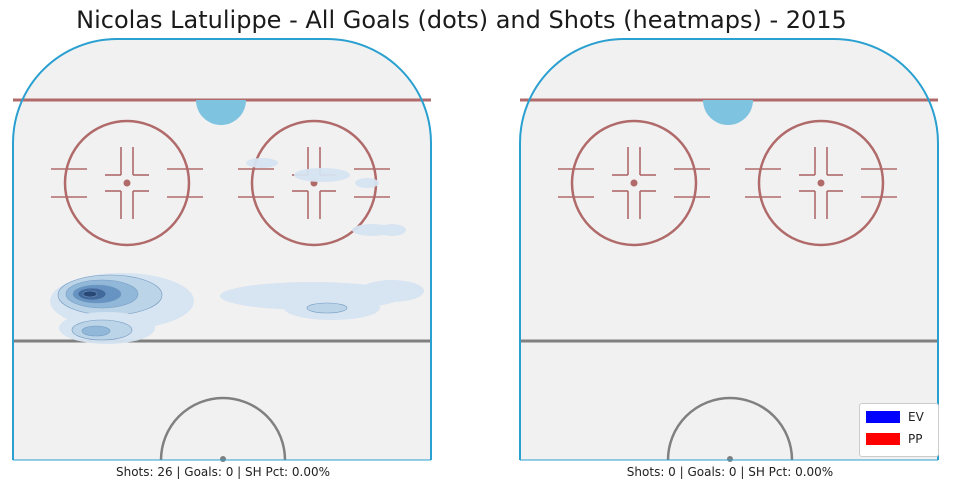 The height and width of the screenshot is (493, 953). Describe the element at coordinates (237, 251) in the screenshot. I see `shot-heatmap` at that location.